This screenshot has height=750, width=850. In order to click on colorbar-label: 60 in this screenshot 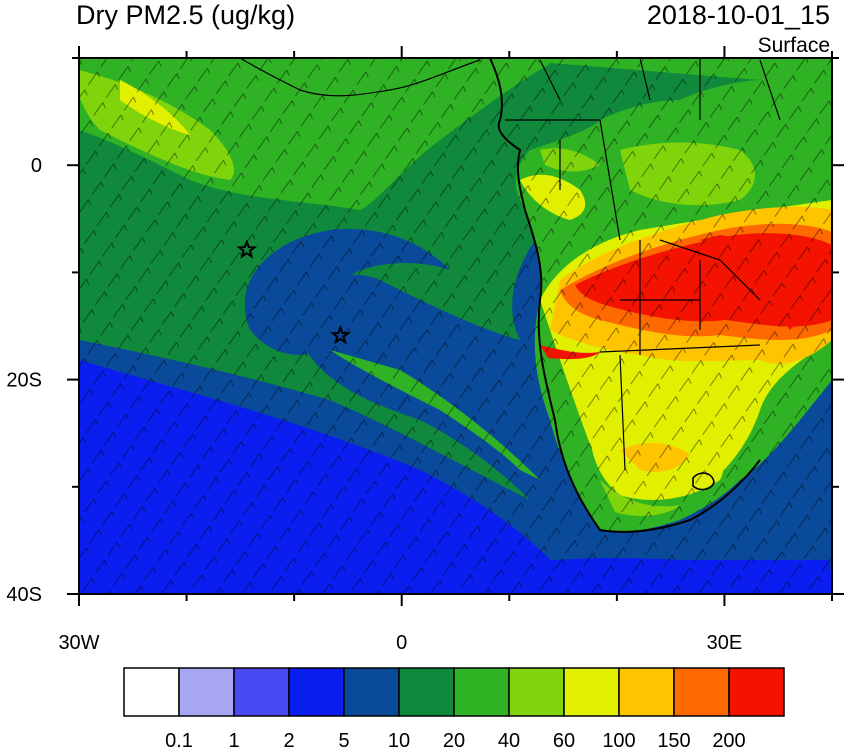, I will do `click(564, 740)`.